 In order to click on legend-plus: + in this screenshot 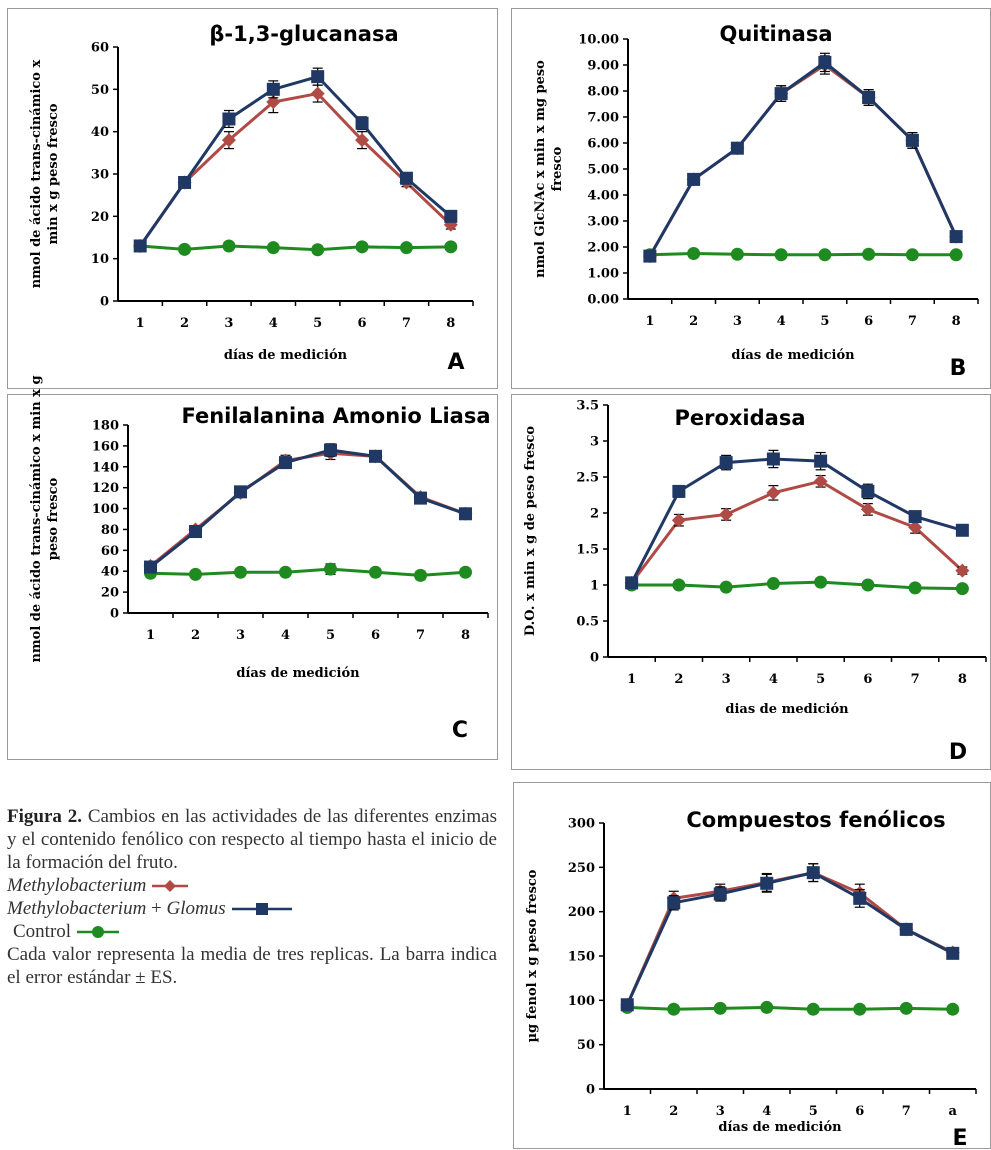, I will do `click(156, 908)`.